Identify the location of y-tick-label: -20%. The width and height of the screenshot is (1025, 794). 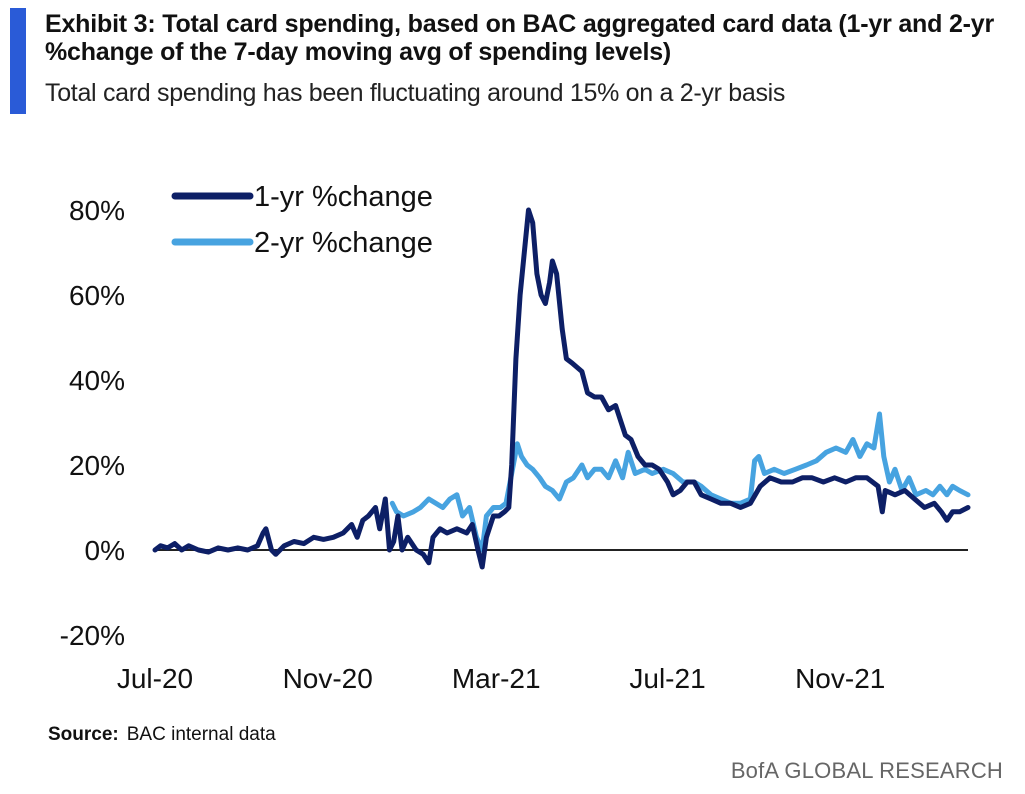
(92, 635).